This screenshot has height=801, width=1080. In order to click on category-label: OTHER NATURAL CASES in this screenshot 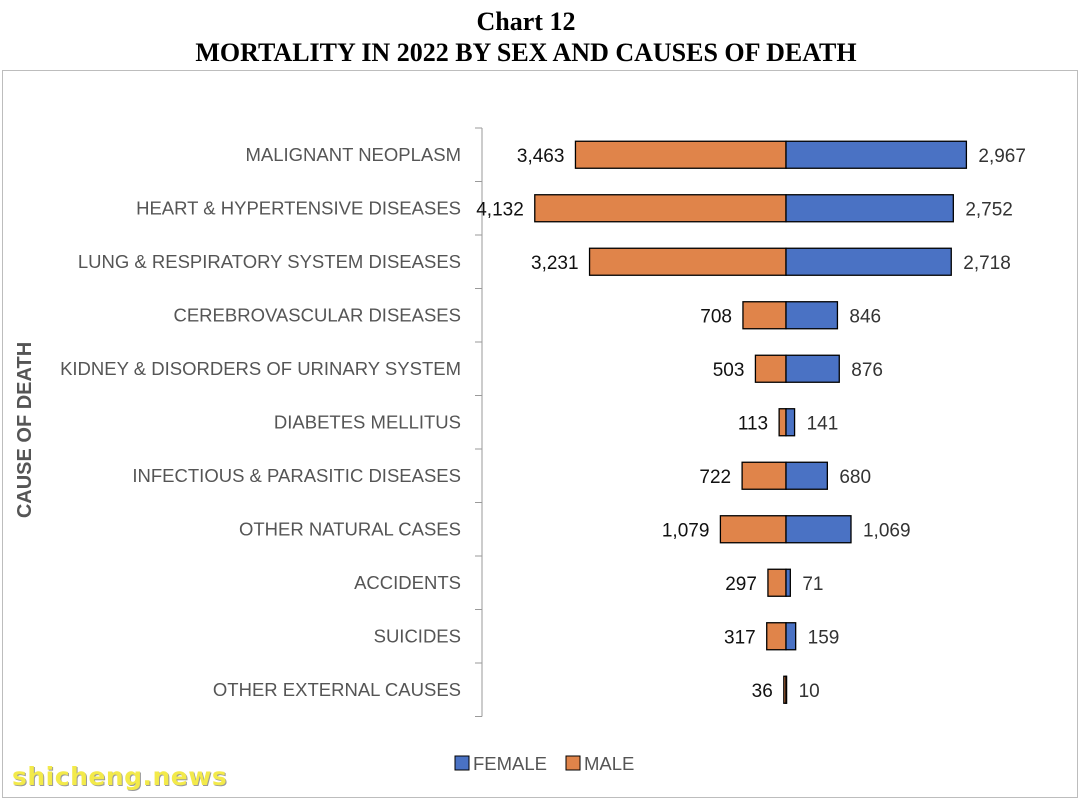, I will do `click(350, 528)`.